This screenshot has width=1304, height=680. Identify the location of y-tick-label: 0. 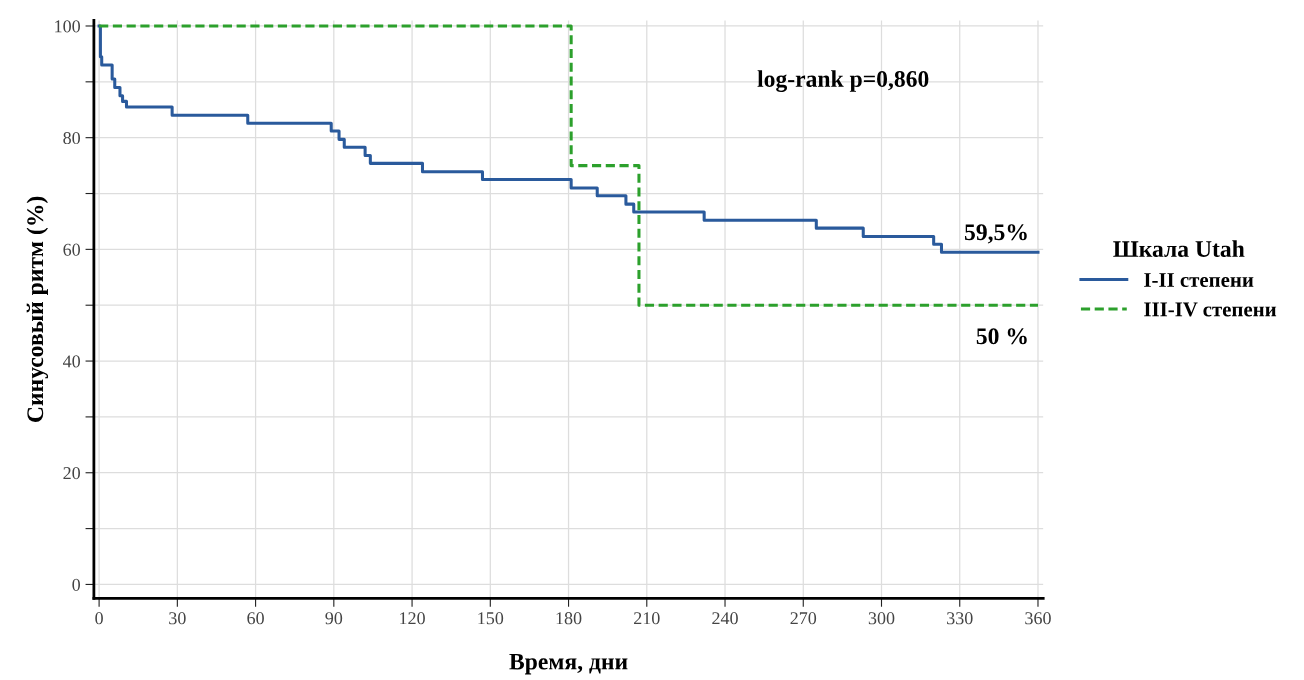
(76, 584).